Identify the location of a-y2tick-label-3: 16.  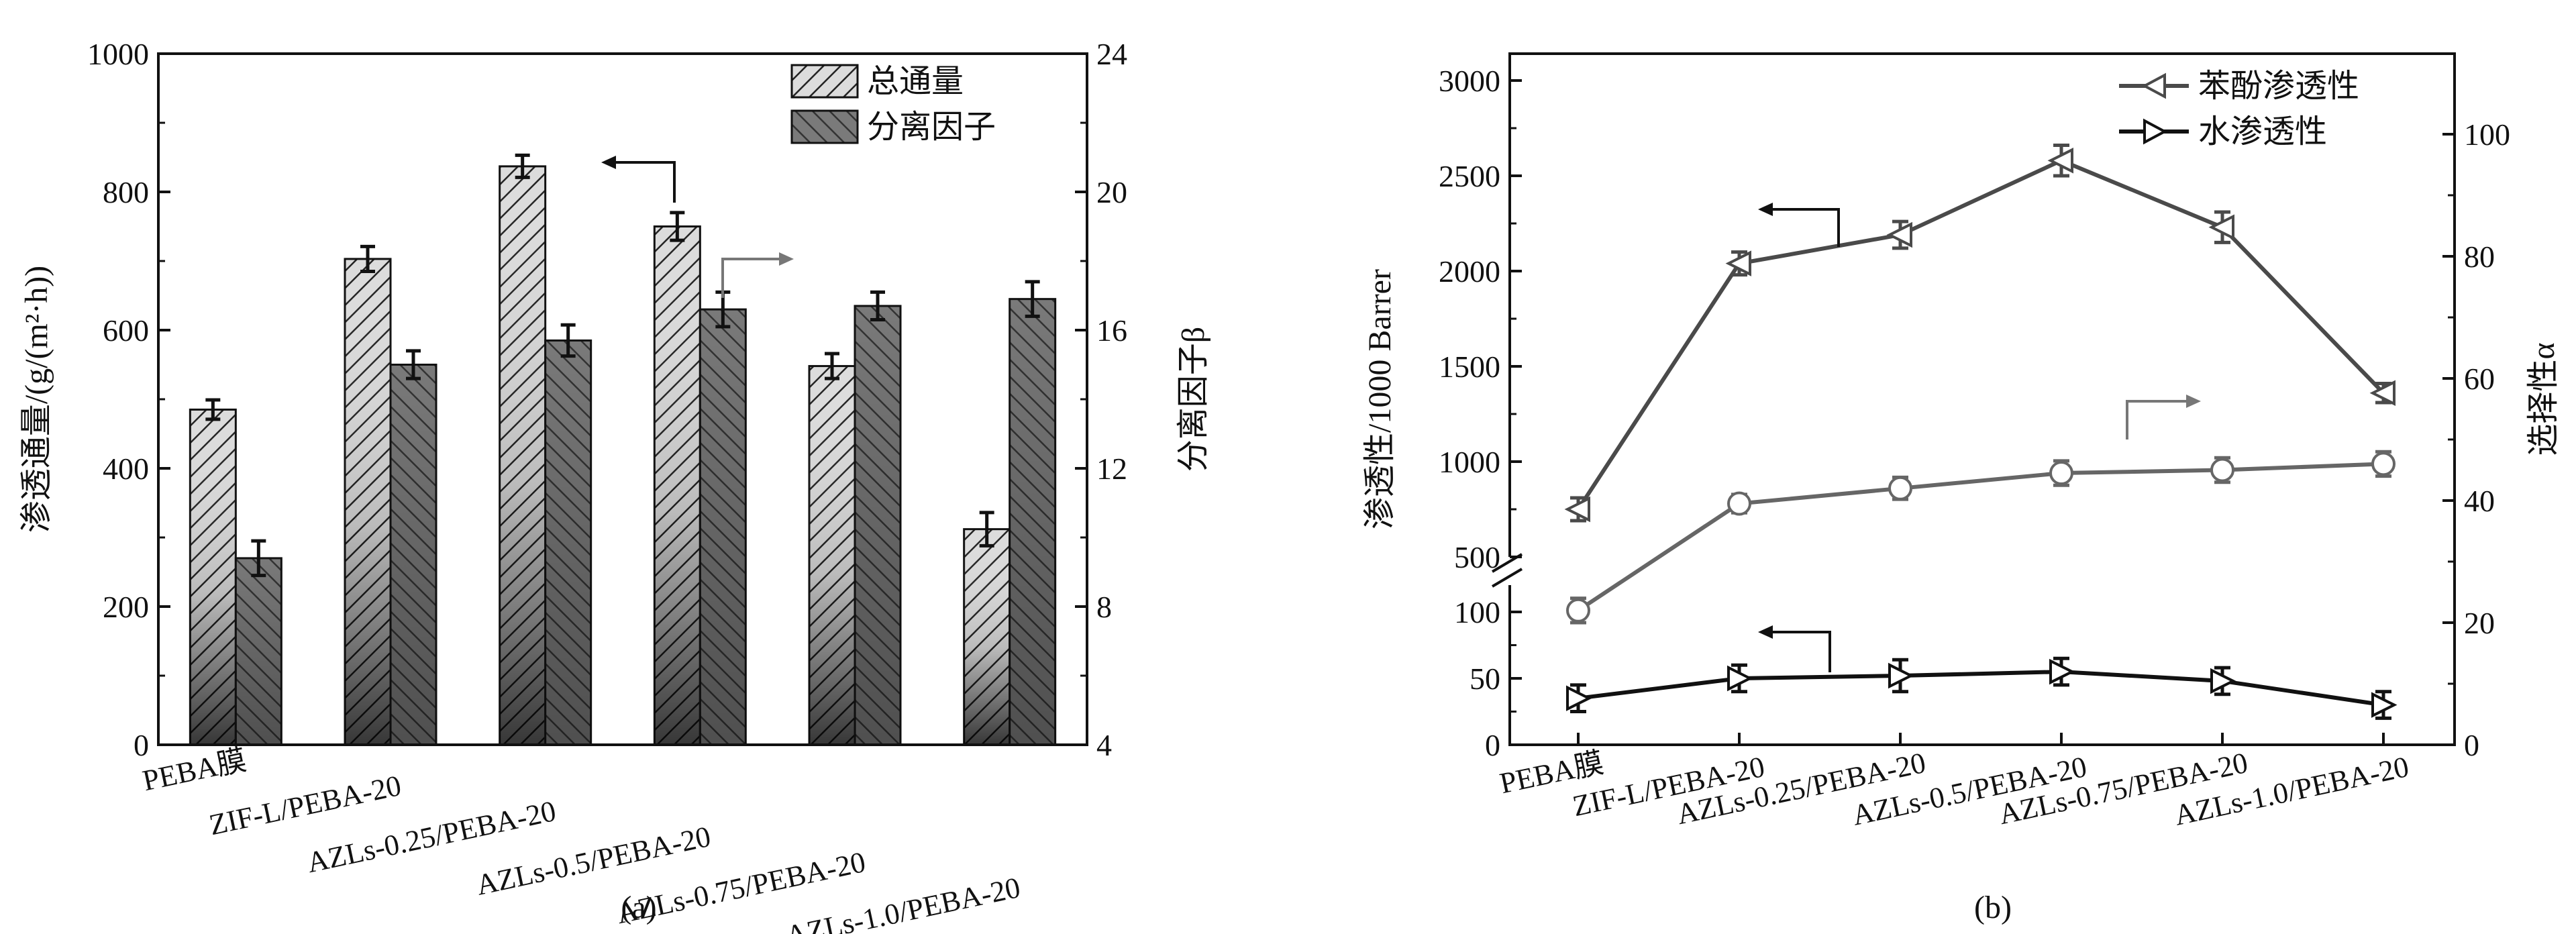
(1111, 330).